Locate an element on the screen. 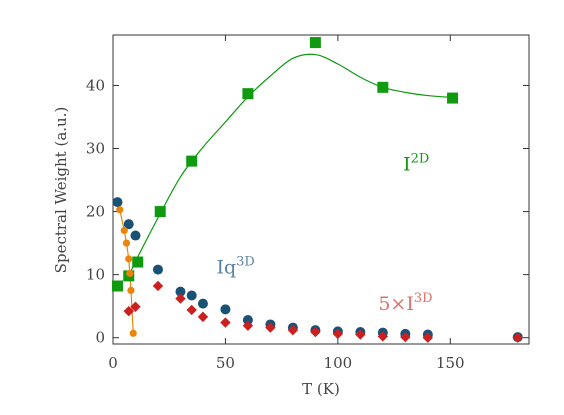 Image resolution: width=564 pixels, height=415 pixels. y-tick-label: 20 is located at coordinates (95, 212).